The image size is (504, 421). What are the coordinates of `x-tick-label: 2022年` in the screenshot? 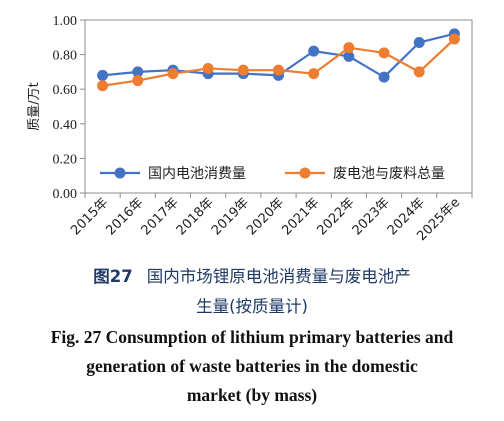 It's located at (335, 216).